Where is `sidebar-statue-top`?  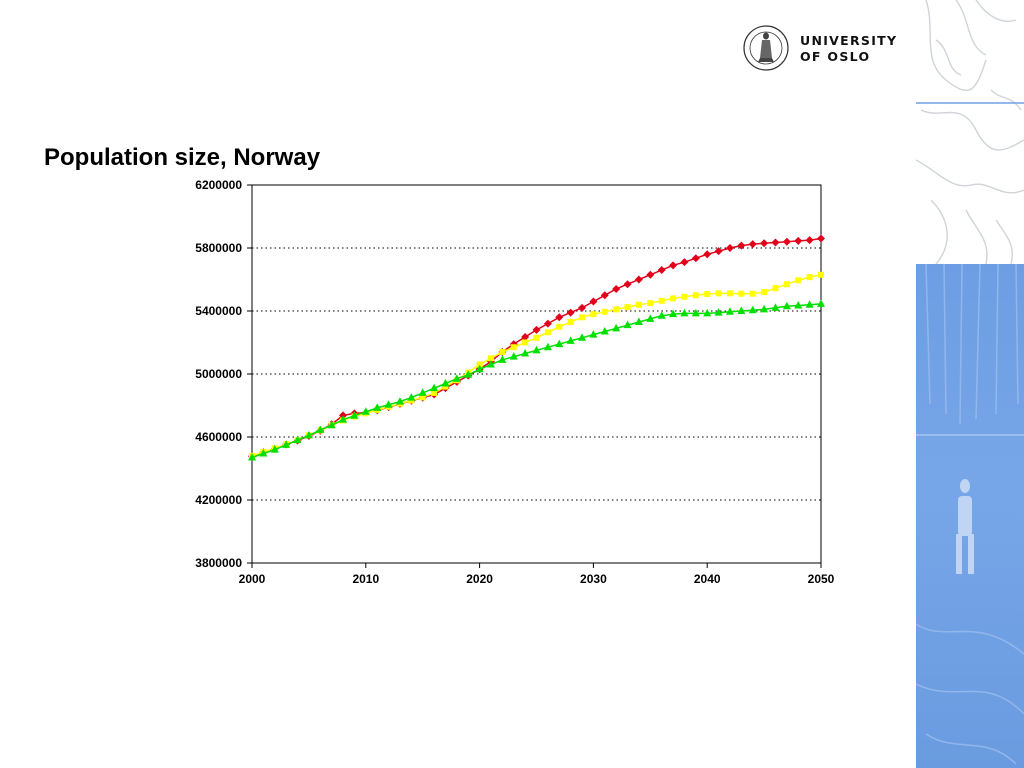 sidebar-statue-top is located at coordinates (970, 132).